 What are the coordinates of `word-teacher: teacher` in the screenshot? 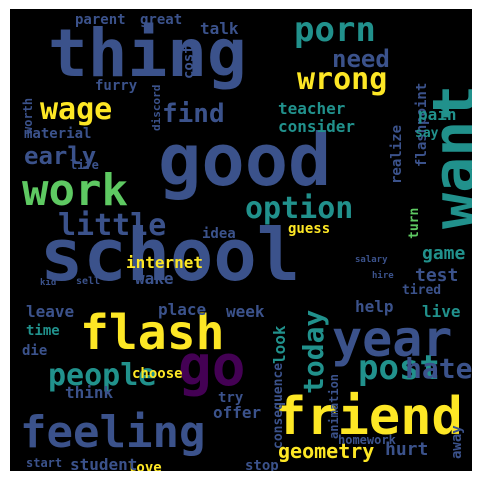 It's located at (312, 108).